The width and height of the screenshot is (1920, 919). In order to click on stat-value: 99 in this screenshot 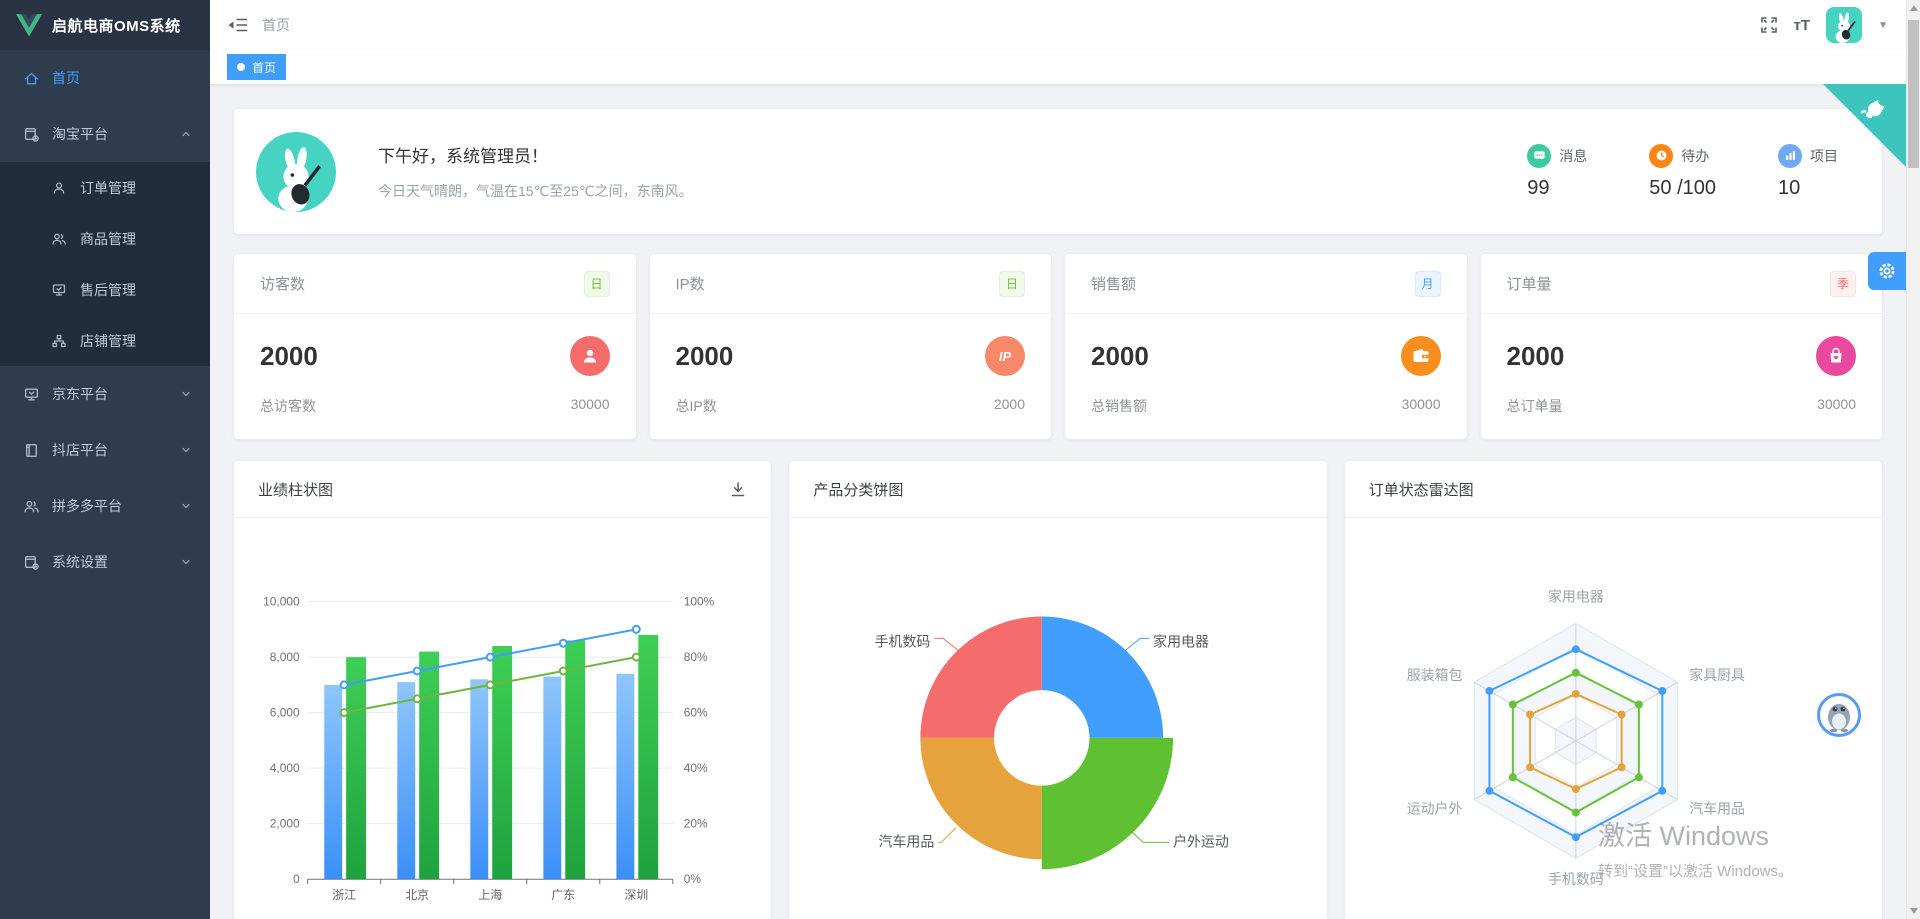, I will do `click(1538, 187)`.